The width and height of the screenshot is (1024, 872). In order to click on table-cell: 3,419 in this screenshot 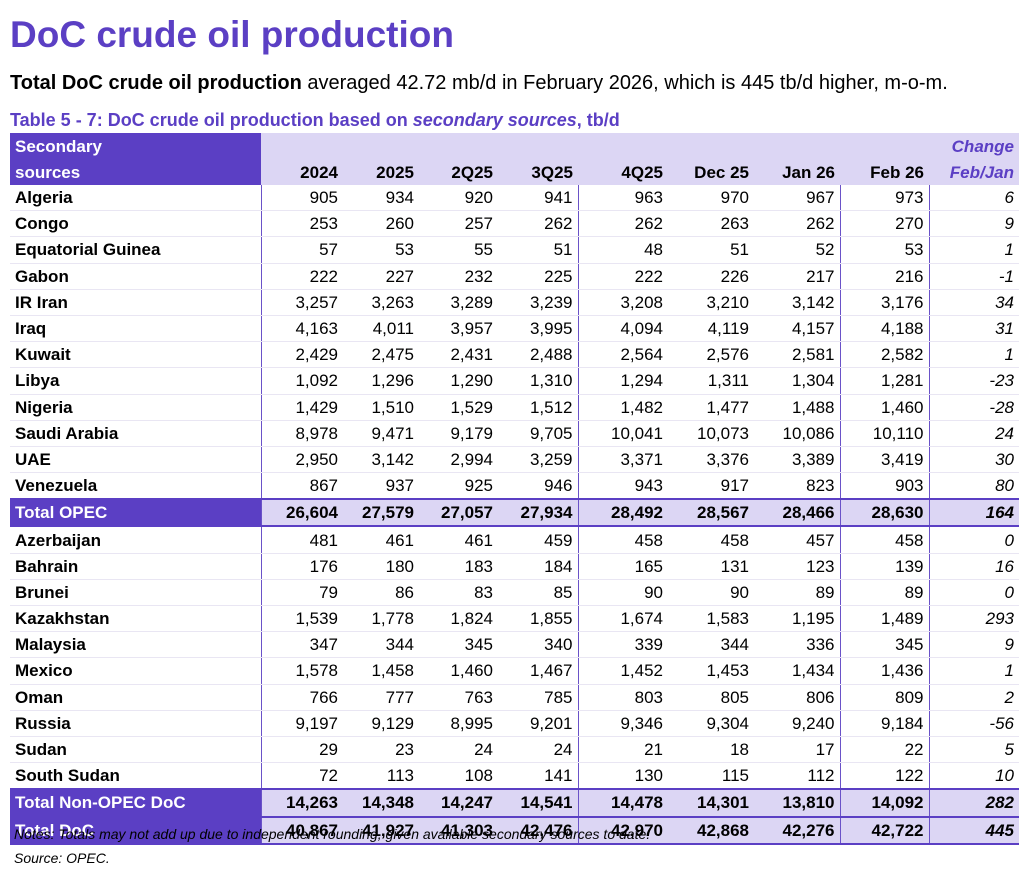, I will do `click(884, 460)`.